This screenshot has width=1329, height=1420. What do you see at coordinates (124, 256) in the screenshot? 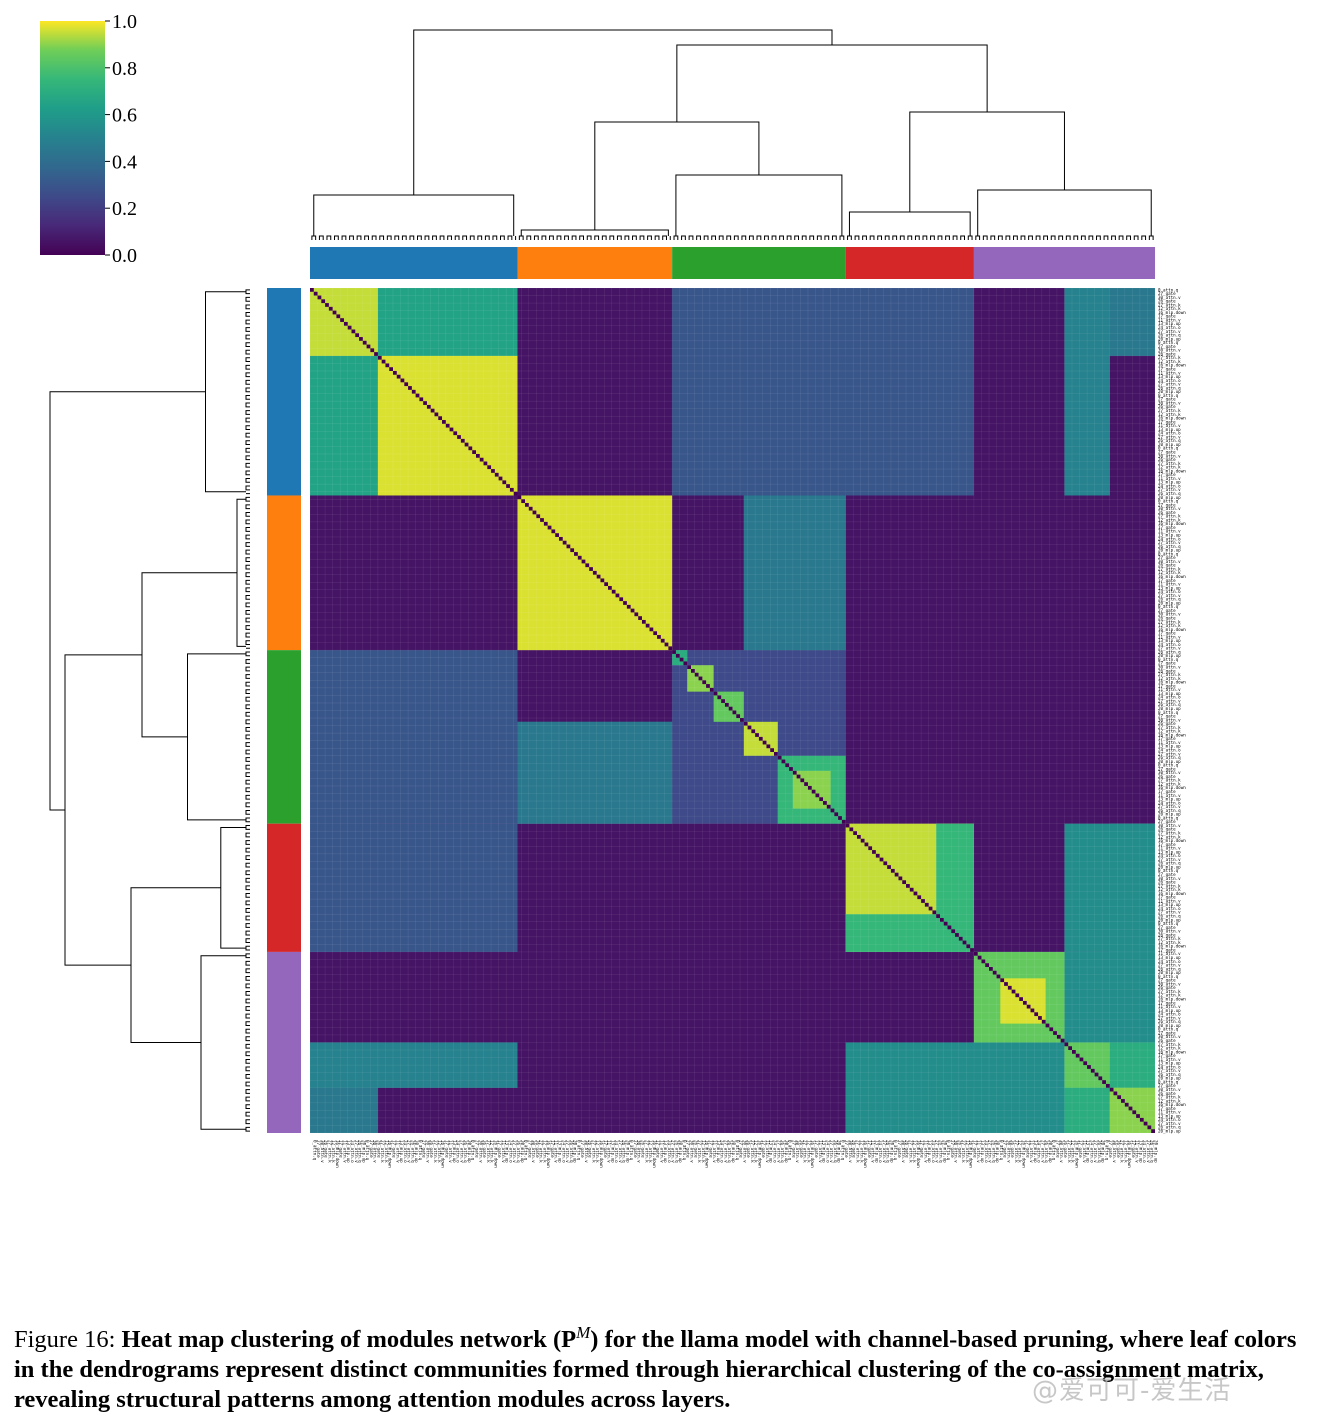
I see `colorbar-tick-label: 0.0` at bounding box center [124, 256].